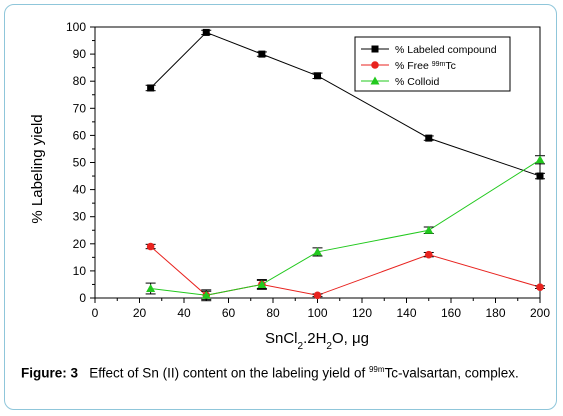  What do you see at coordinates (80, 81) in the screenshot?
I see `y-tick-label: 80` at bounding box center [80, 81].